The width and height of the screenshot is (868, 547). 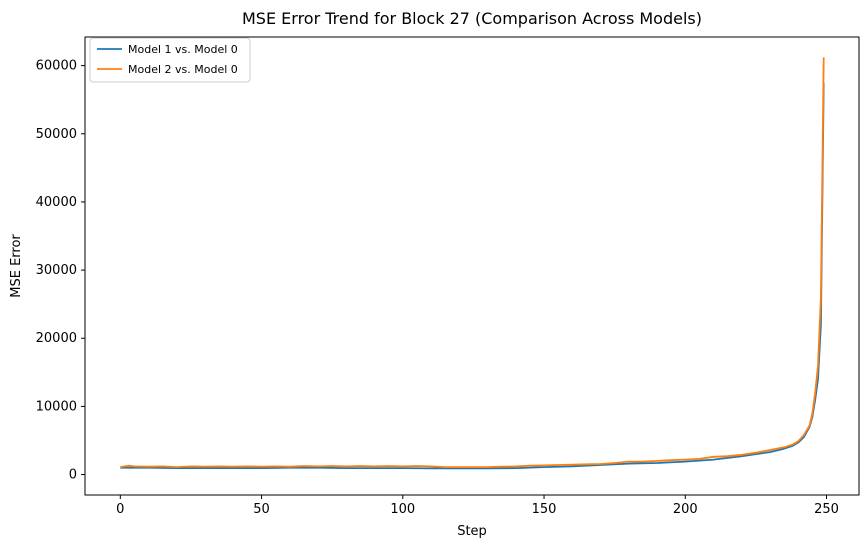 I want to click on y-axis: 0 10000 20000 30000 40000 50000 60000, so click(x=60, y=271).